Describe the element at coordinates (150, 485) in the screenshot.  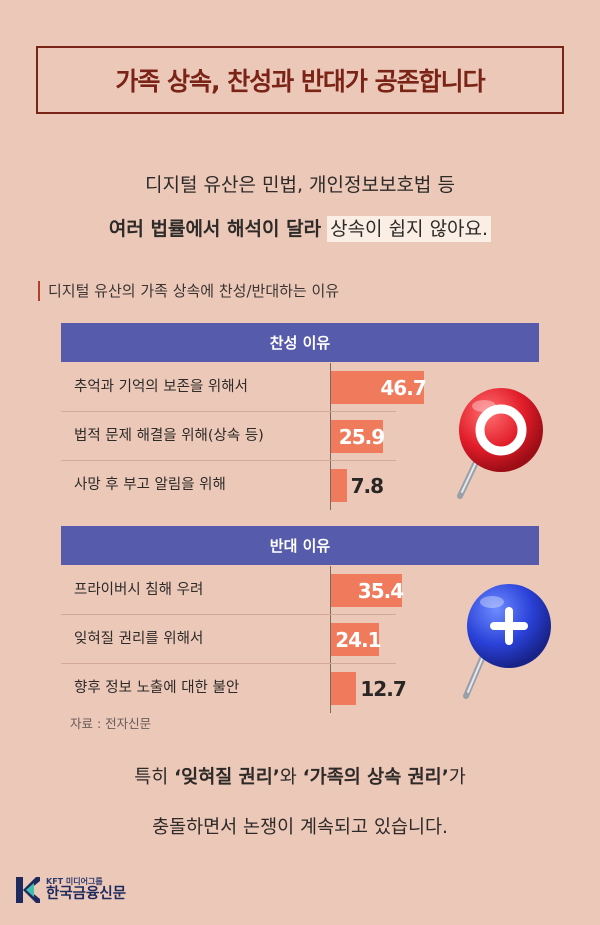
I see `category-label: 사망 후 부고 알림을 위해` at that location.